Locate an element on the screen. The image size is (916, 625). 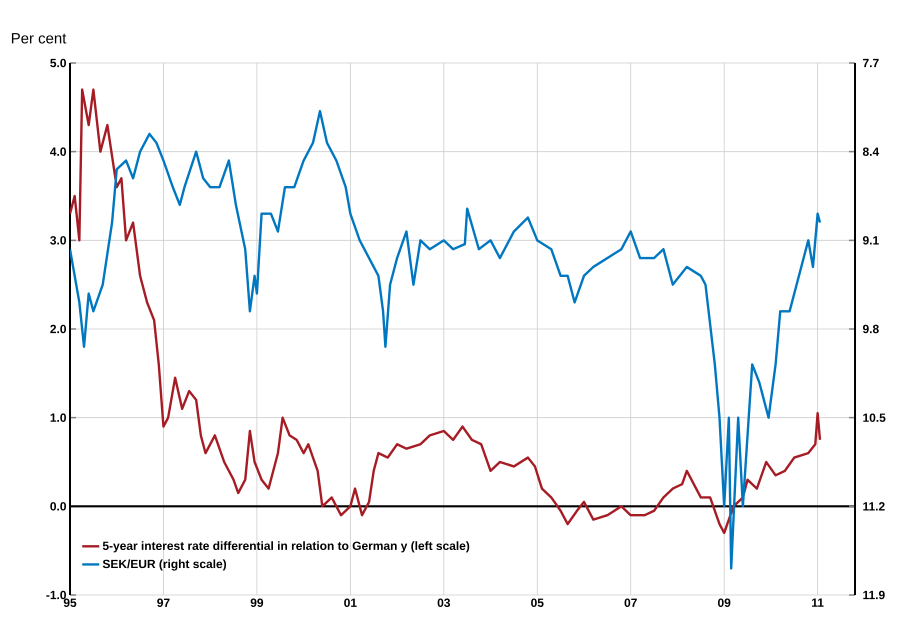
y-tick-label: 1.0 is located at coordinates (58, 417).